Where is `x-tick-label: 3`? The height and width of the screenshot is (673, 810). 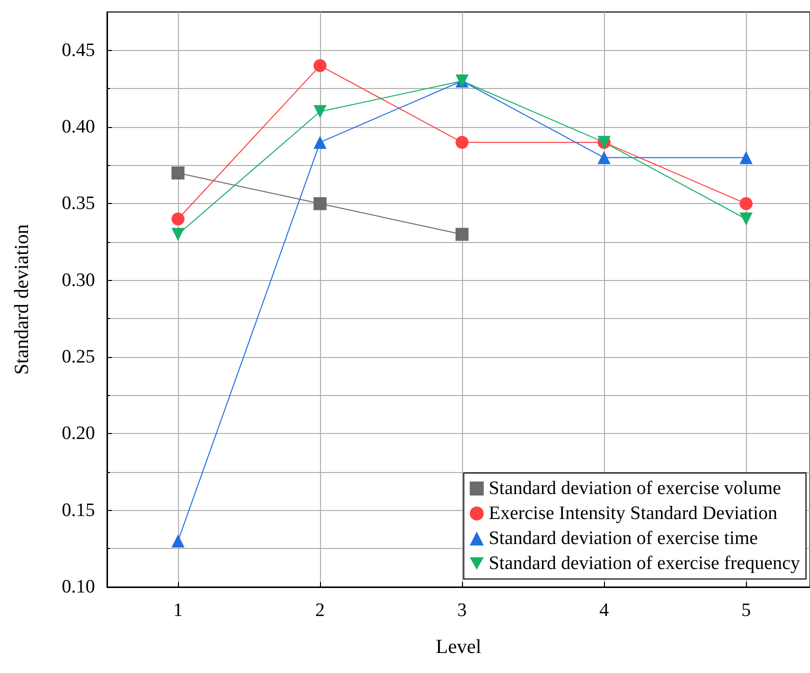
x-tick-label: 3 is located at coordinates (462, 610).